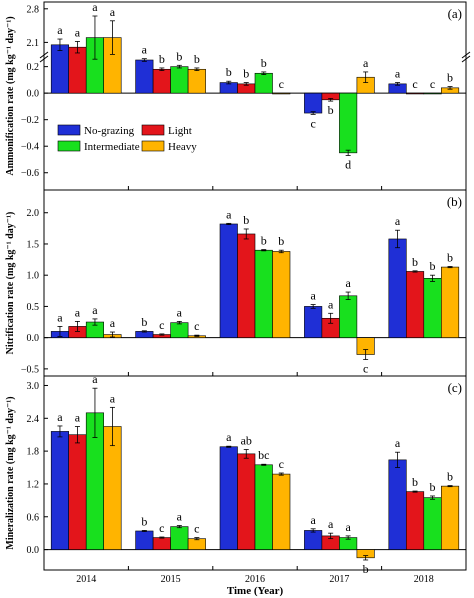 The height and width of the screenshot is (598, 474). Describe the element at coordinates (33, 213) in the screenshot. I see `y-tick-label: 2.0` at that location.